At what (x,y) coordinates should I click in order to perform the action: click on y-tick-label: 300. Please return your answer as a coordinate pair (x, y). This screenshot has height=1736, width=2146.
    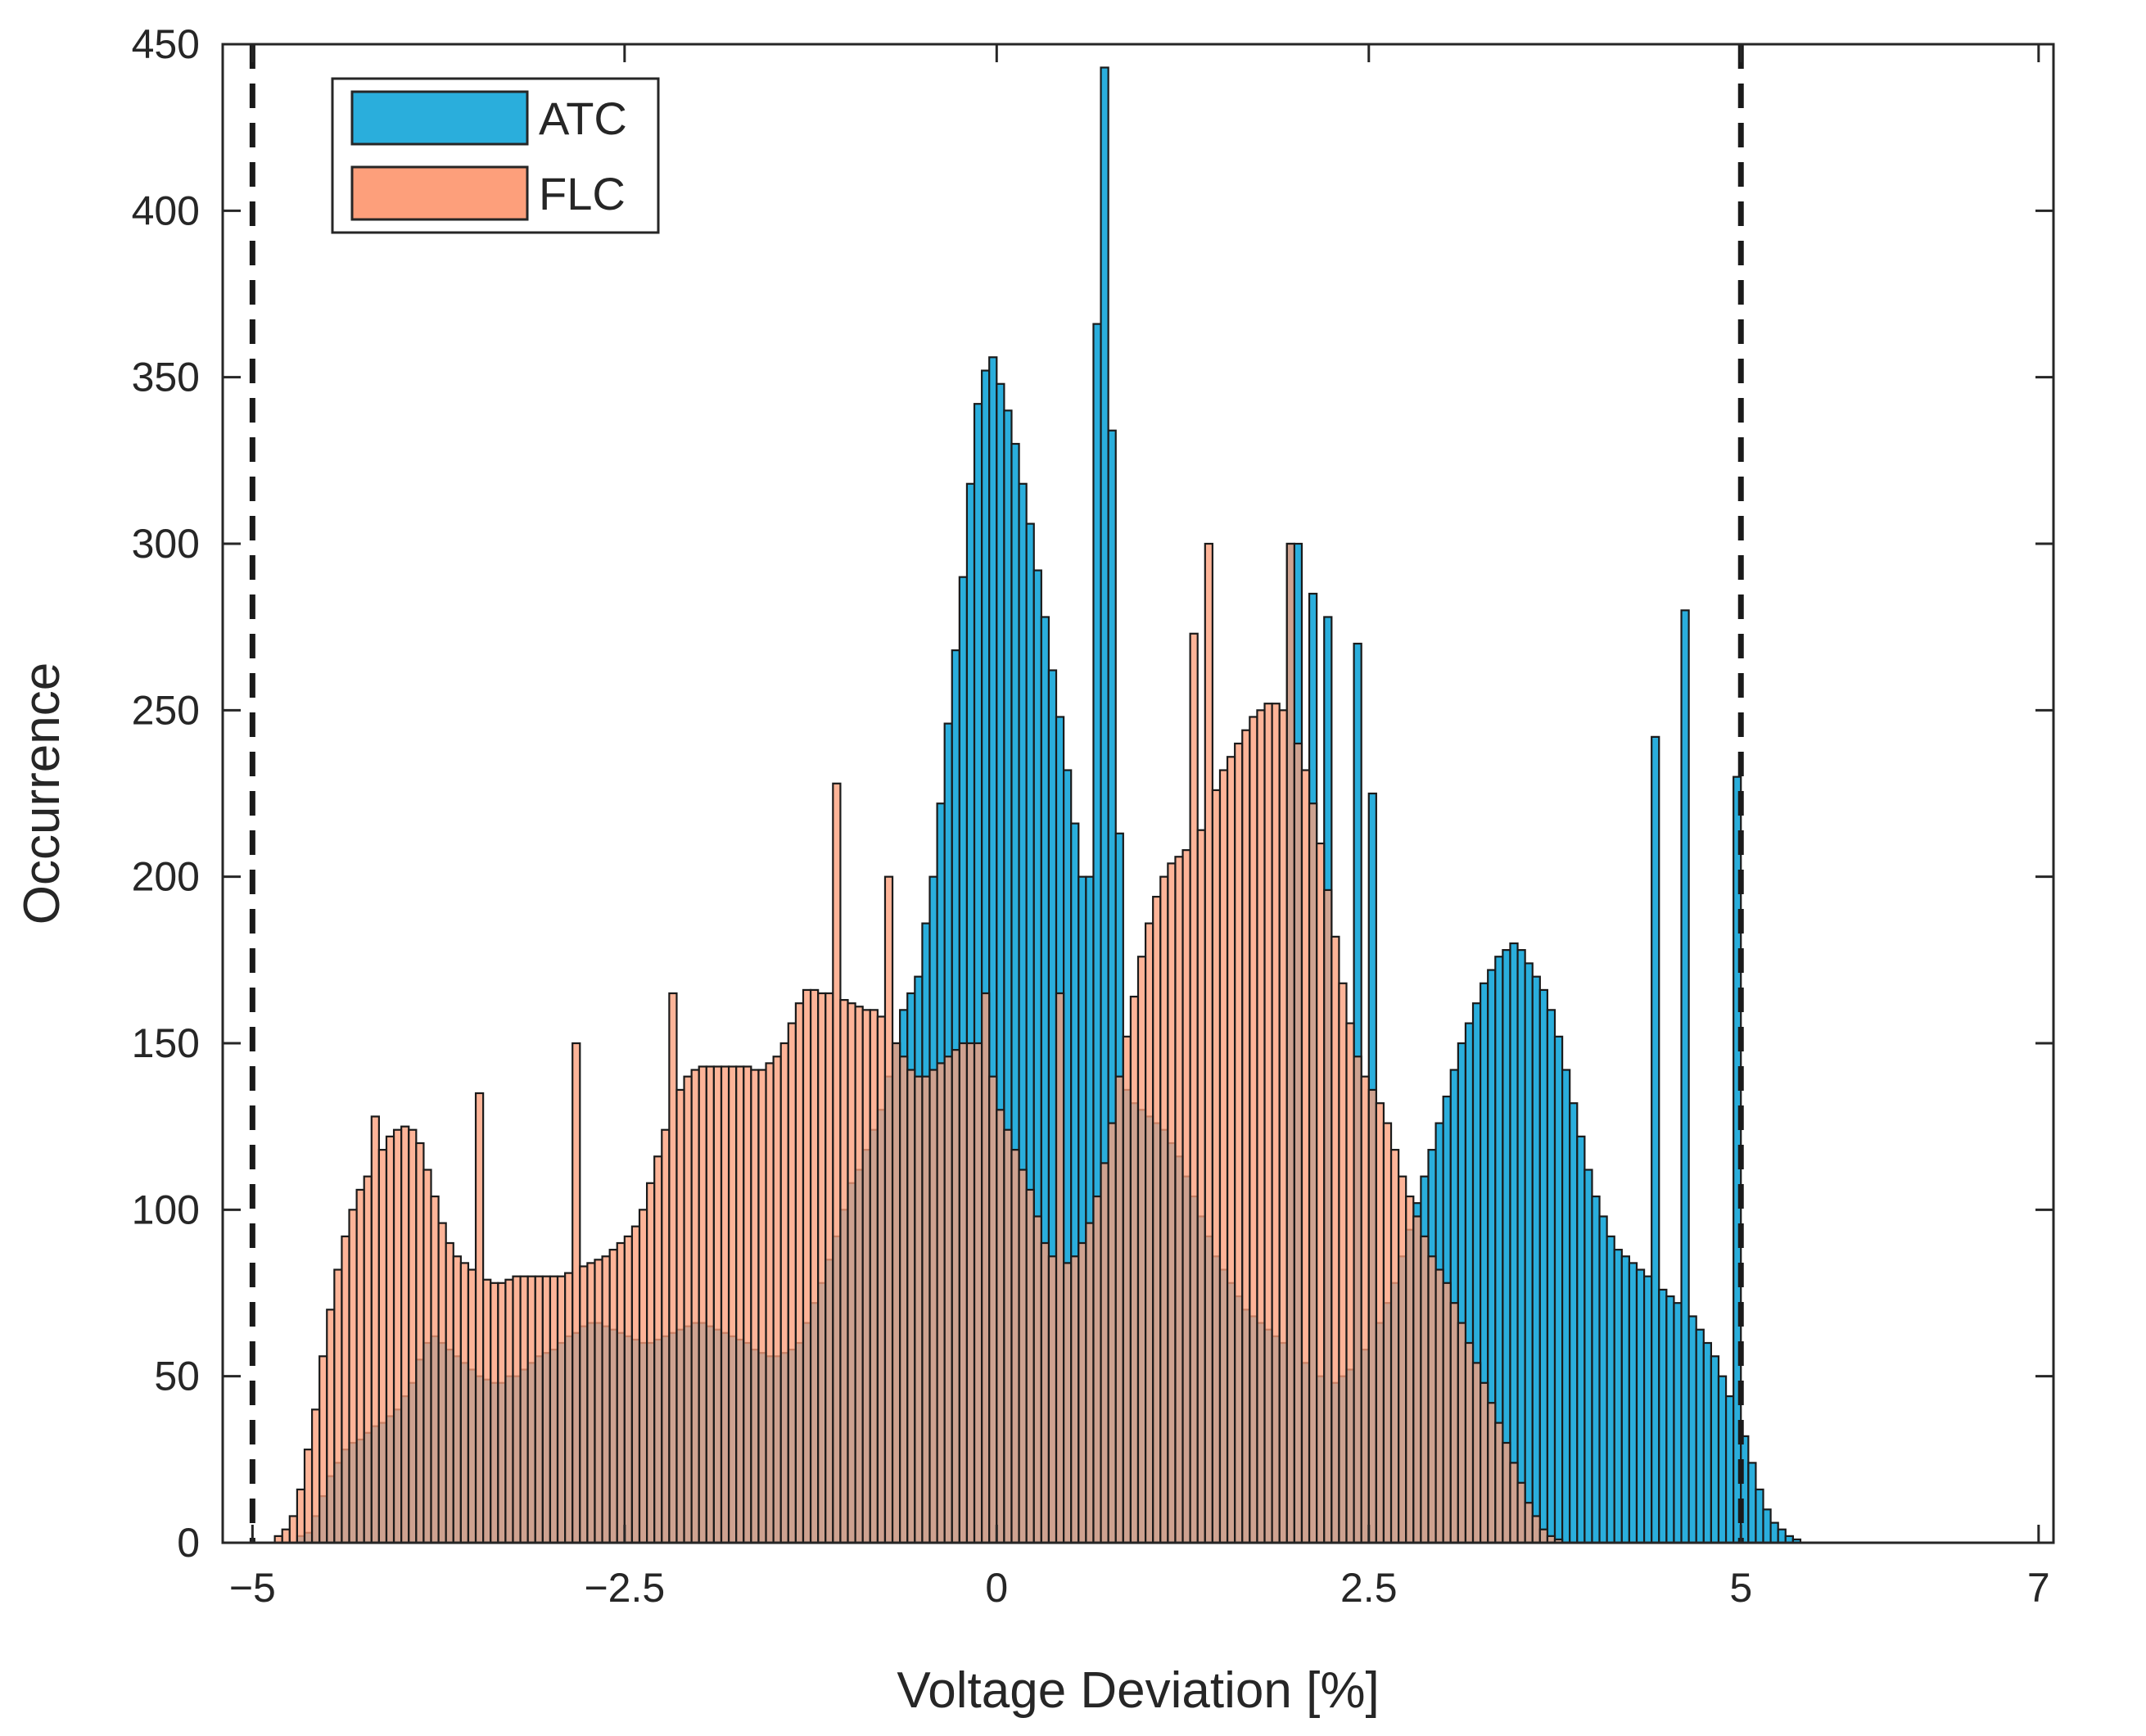
    Looking at the image, I should click on (166, 544).